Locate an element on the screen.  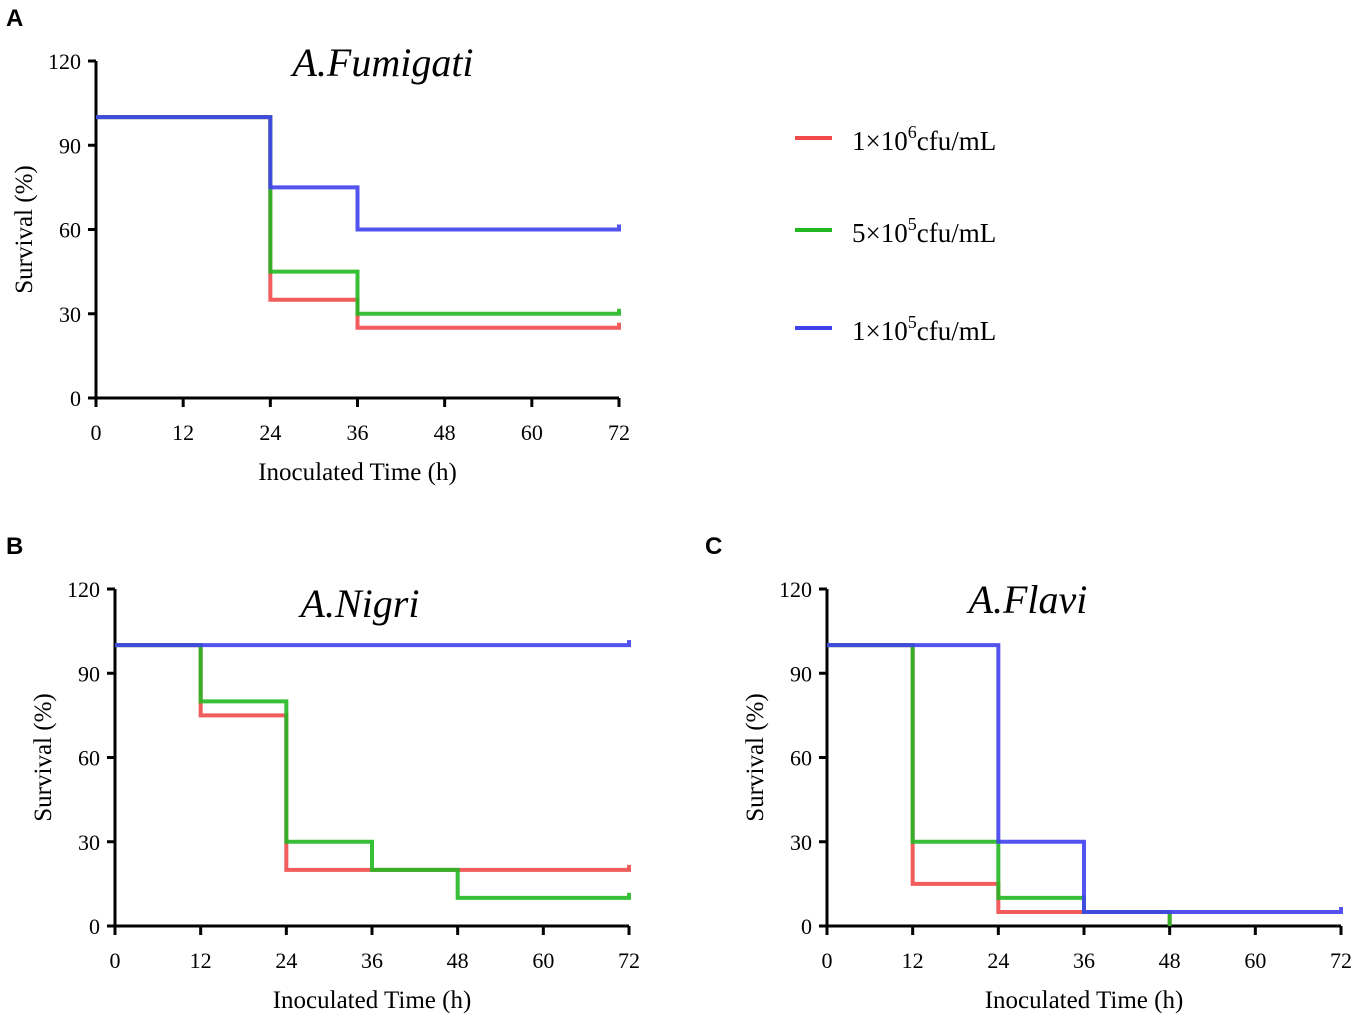
legend-label: 5×105cfu/mL is located at coordinates (924, 231).